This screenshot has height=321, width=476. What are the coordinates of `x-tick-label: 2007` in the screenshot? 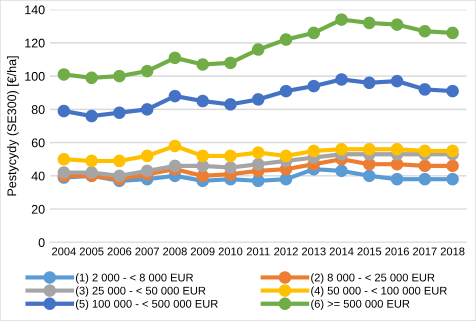 It's located at (147, 252).